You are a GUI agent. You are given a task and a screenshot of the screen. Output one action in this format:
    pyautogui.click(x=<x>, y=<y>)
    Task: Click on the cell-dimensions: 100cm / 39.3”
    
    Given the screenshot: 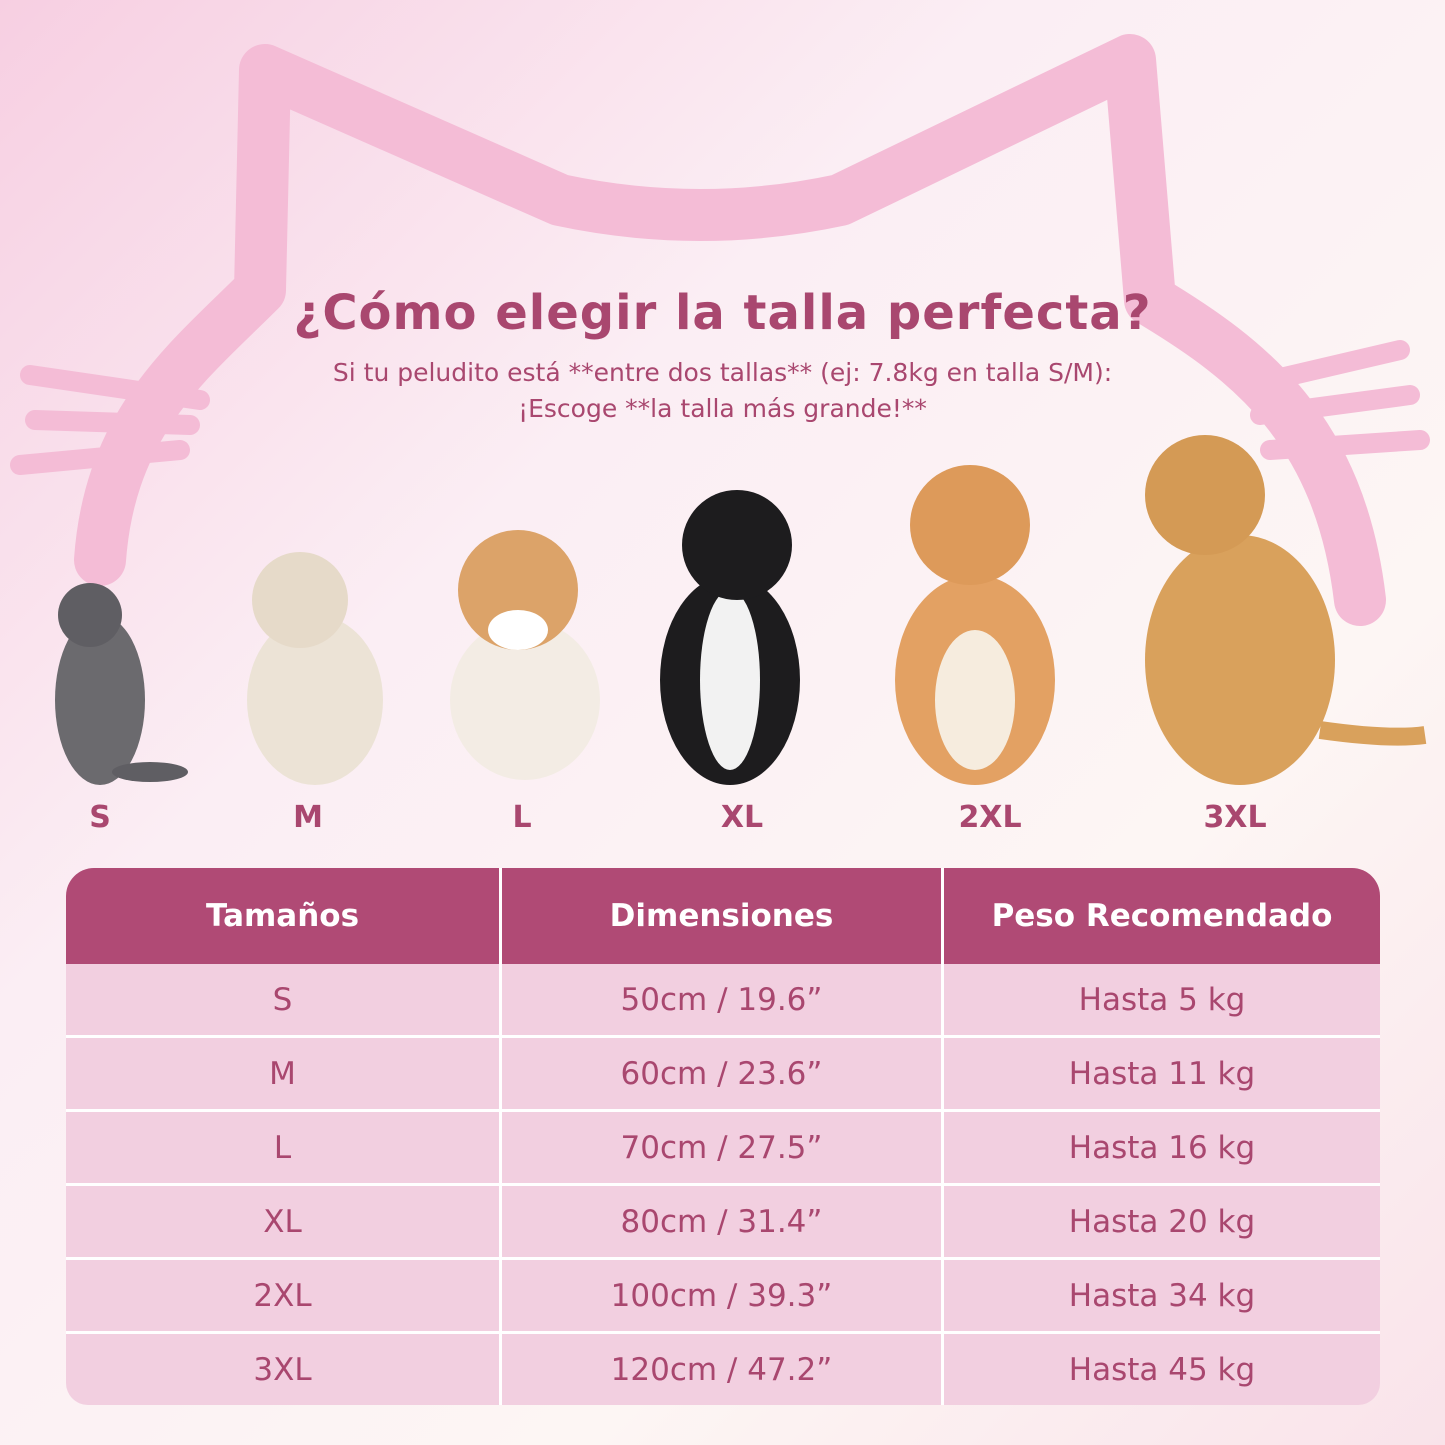 What is the action you would take?
    pyautogui.click(x=723, y=1294)
    